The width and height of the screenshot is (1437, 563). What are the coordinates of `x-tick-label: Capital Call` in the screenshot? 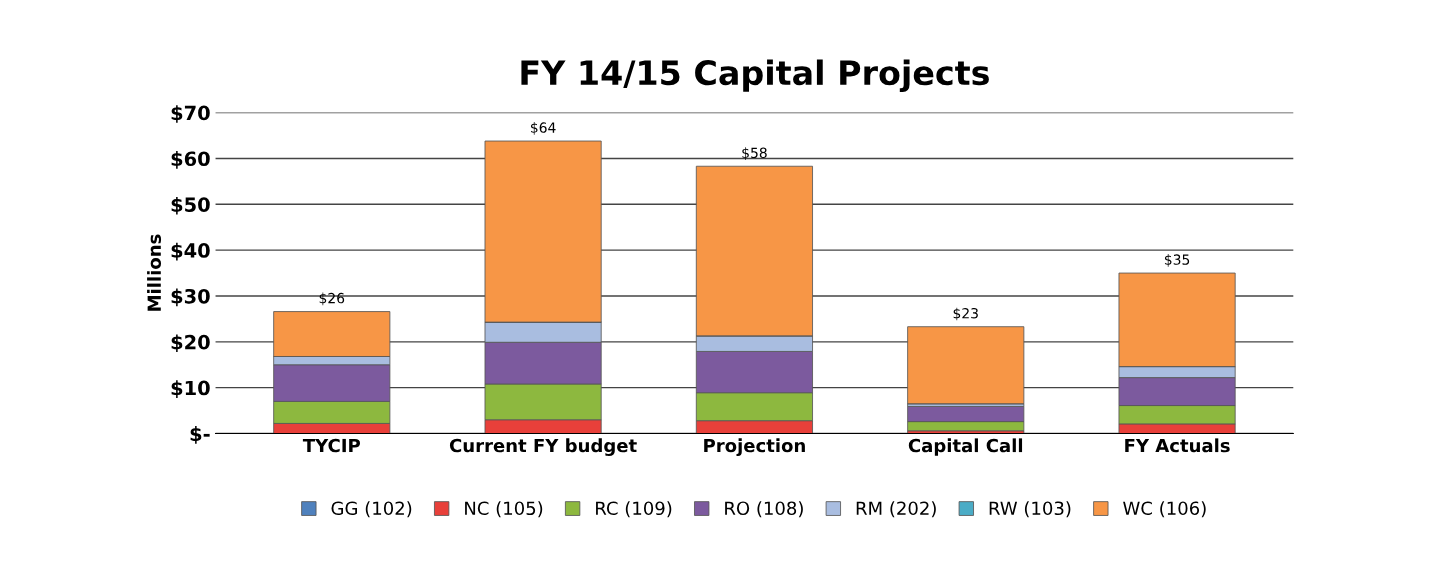 It's located at (965, 447).